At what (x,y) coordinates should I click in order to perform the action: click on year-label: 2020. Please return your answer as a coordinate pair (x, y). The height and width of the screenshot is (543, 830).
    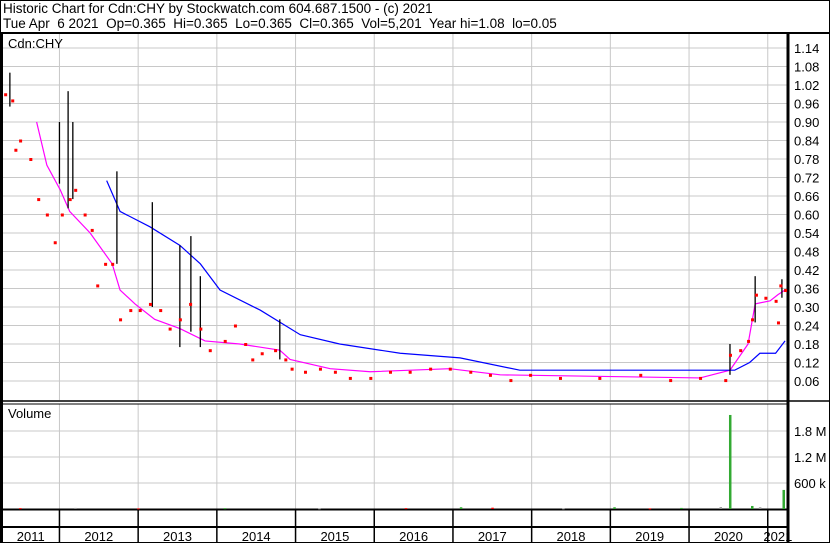
    Looking at the image, I should click on (728, 536).